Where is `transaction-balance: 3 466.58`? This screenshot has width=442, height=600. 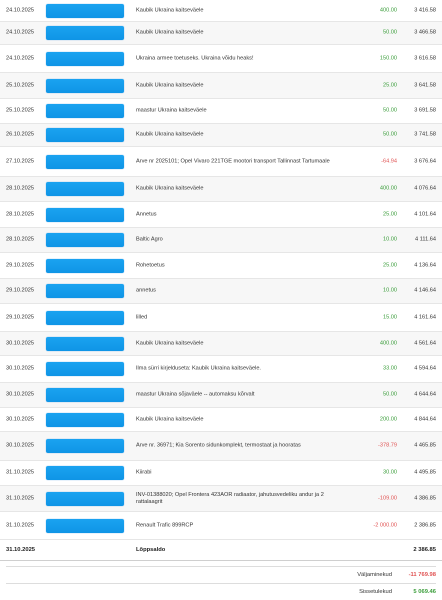
transaction-balance: 3 466.58 is located at coordinates (425, 32).